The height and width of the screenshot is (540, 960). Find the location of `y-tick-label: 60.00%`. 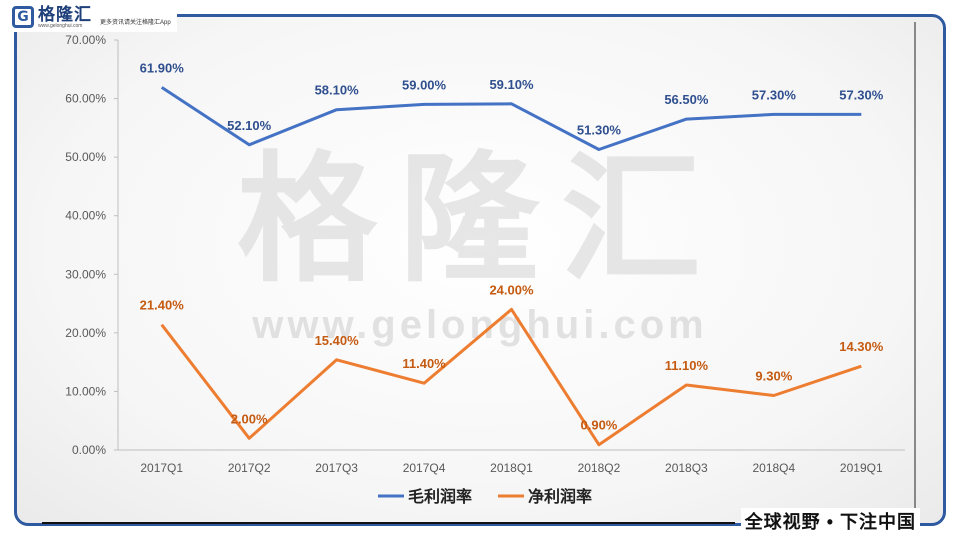

y-tick-label: 60.00% is located at coordinates (85, 99).